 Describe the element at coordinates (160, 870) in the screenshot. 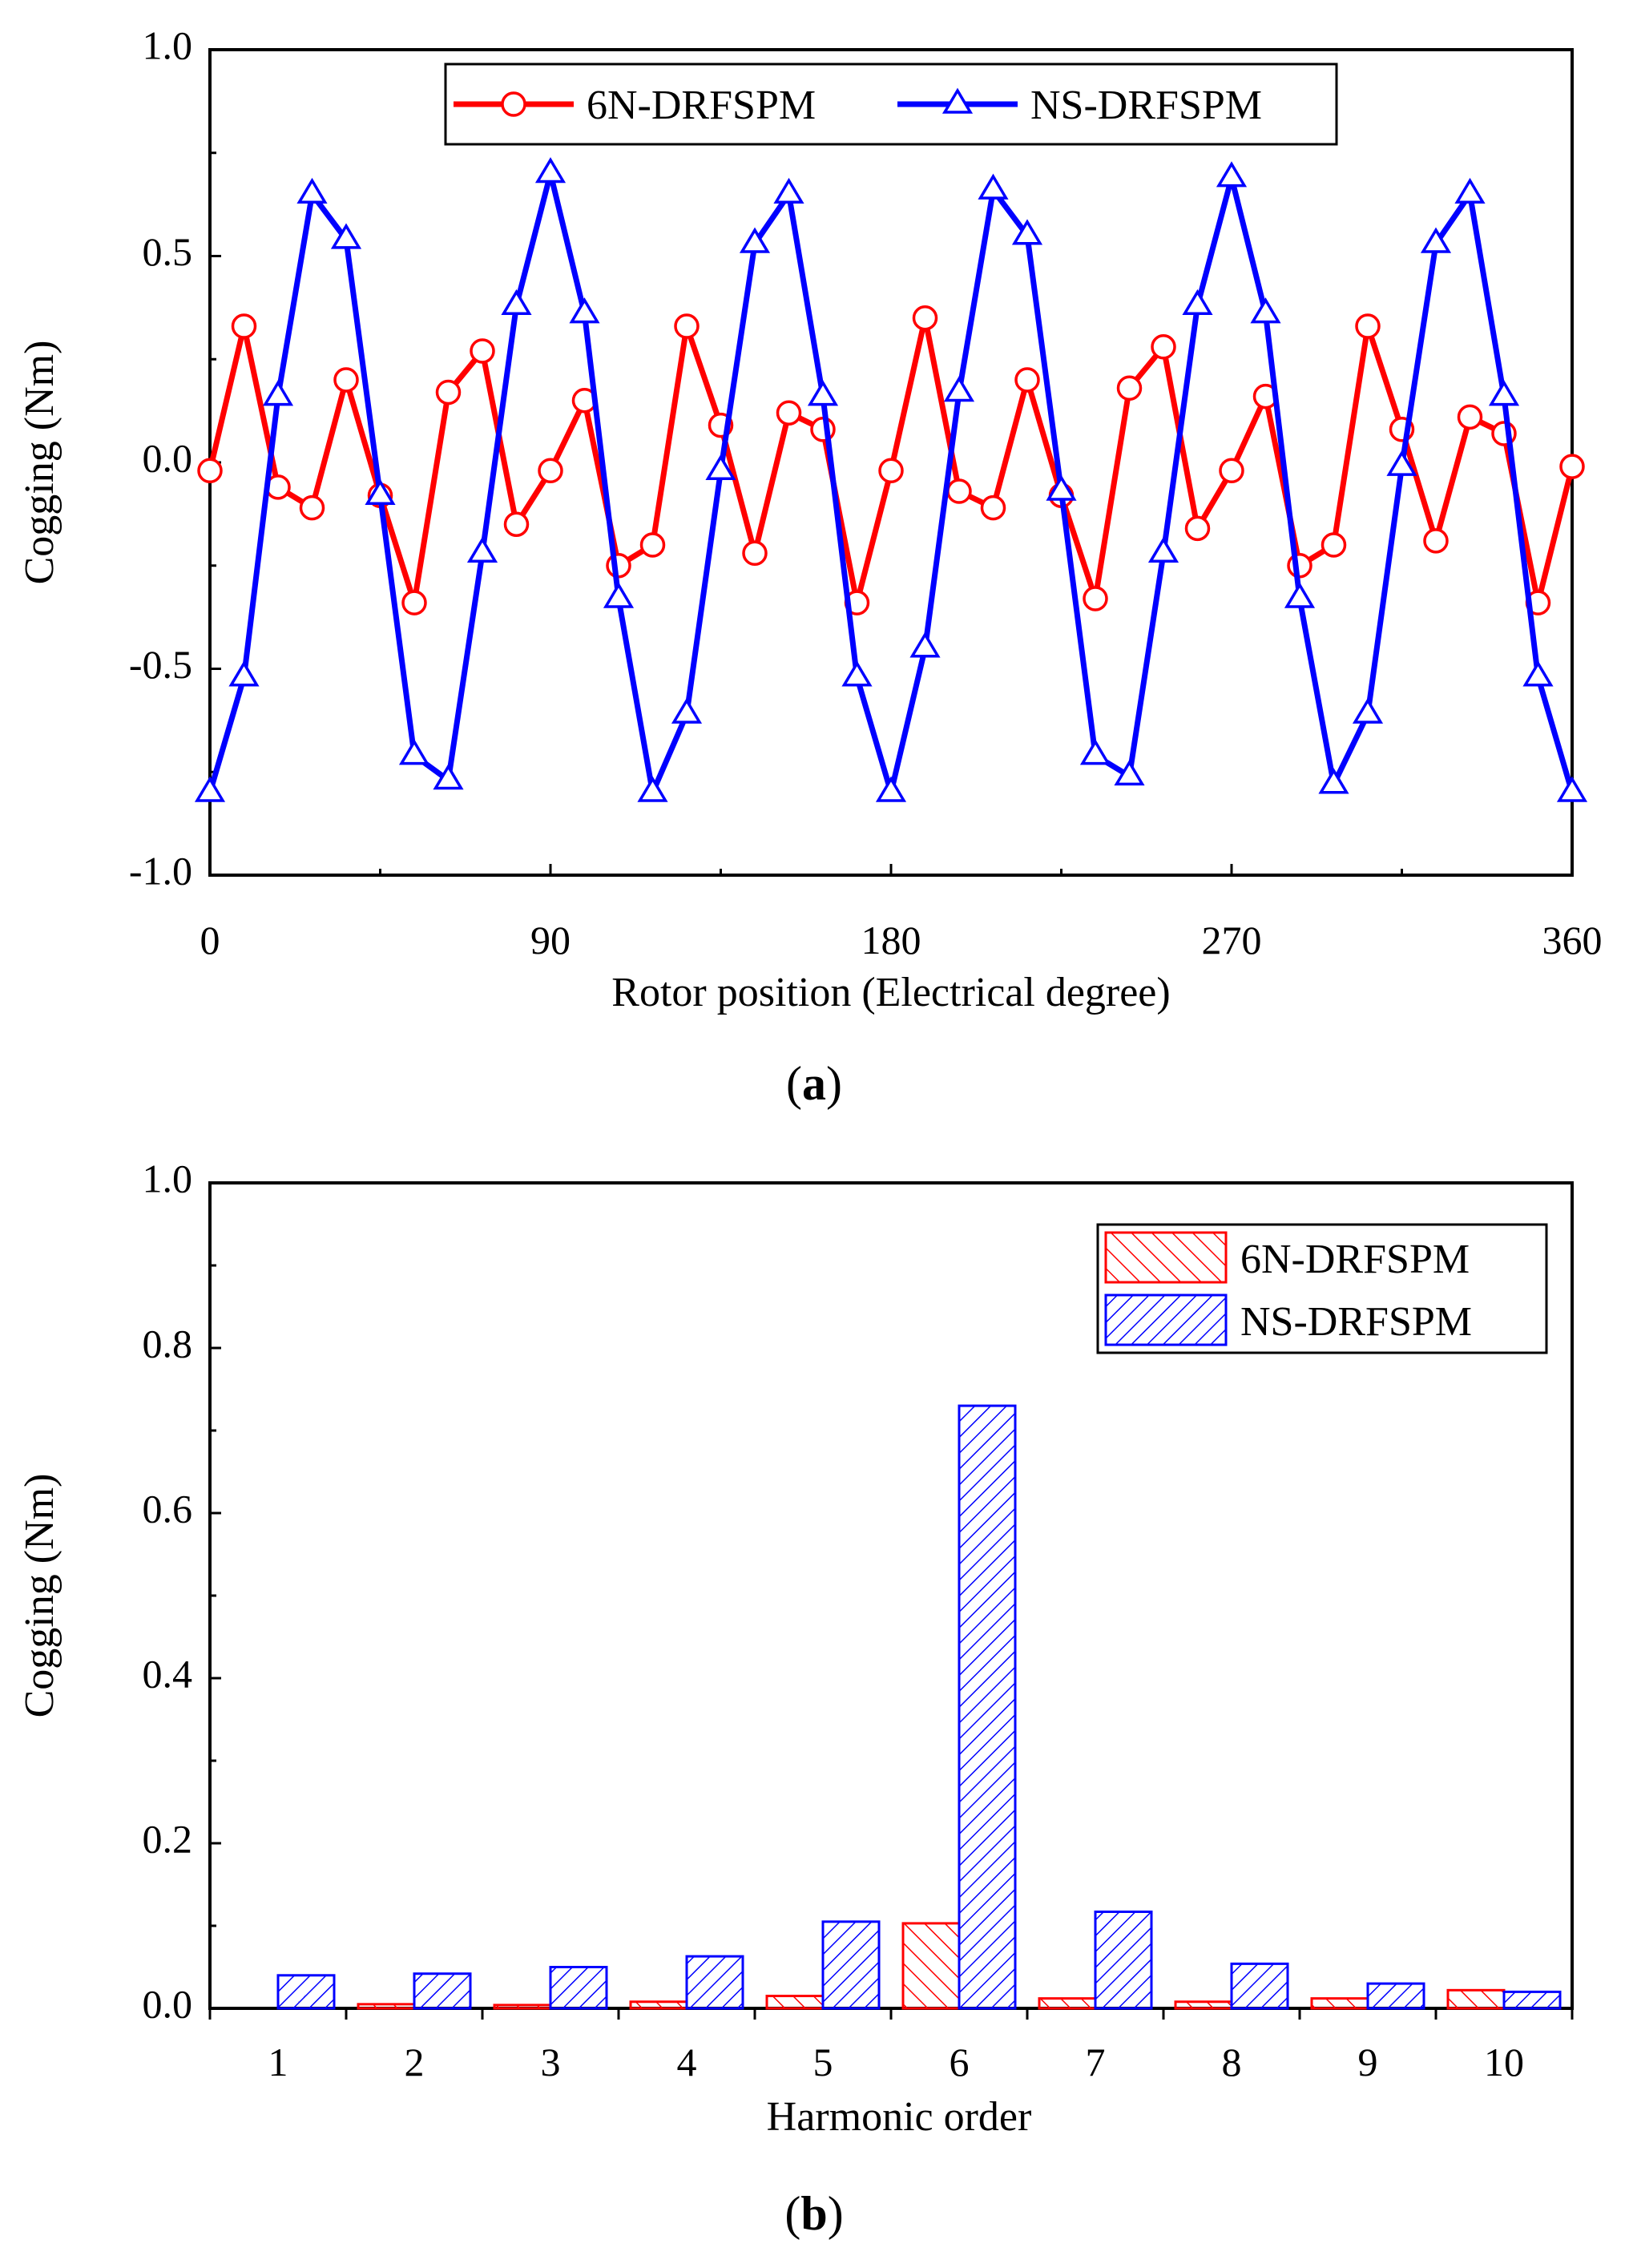

I see `chart-a-ytick-label: -1.0` at that location.